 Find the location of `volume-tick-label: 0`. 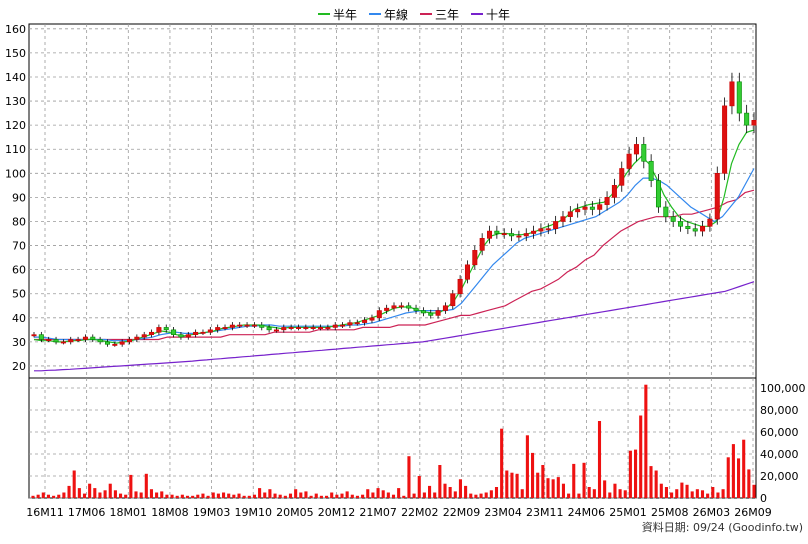

volume-tick-label: 0 is located at coordinates (763, 498).